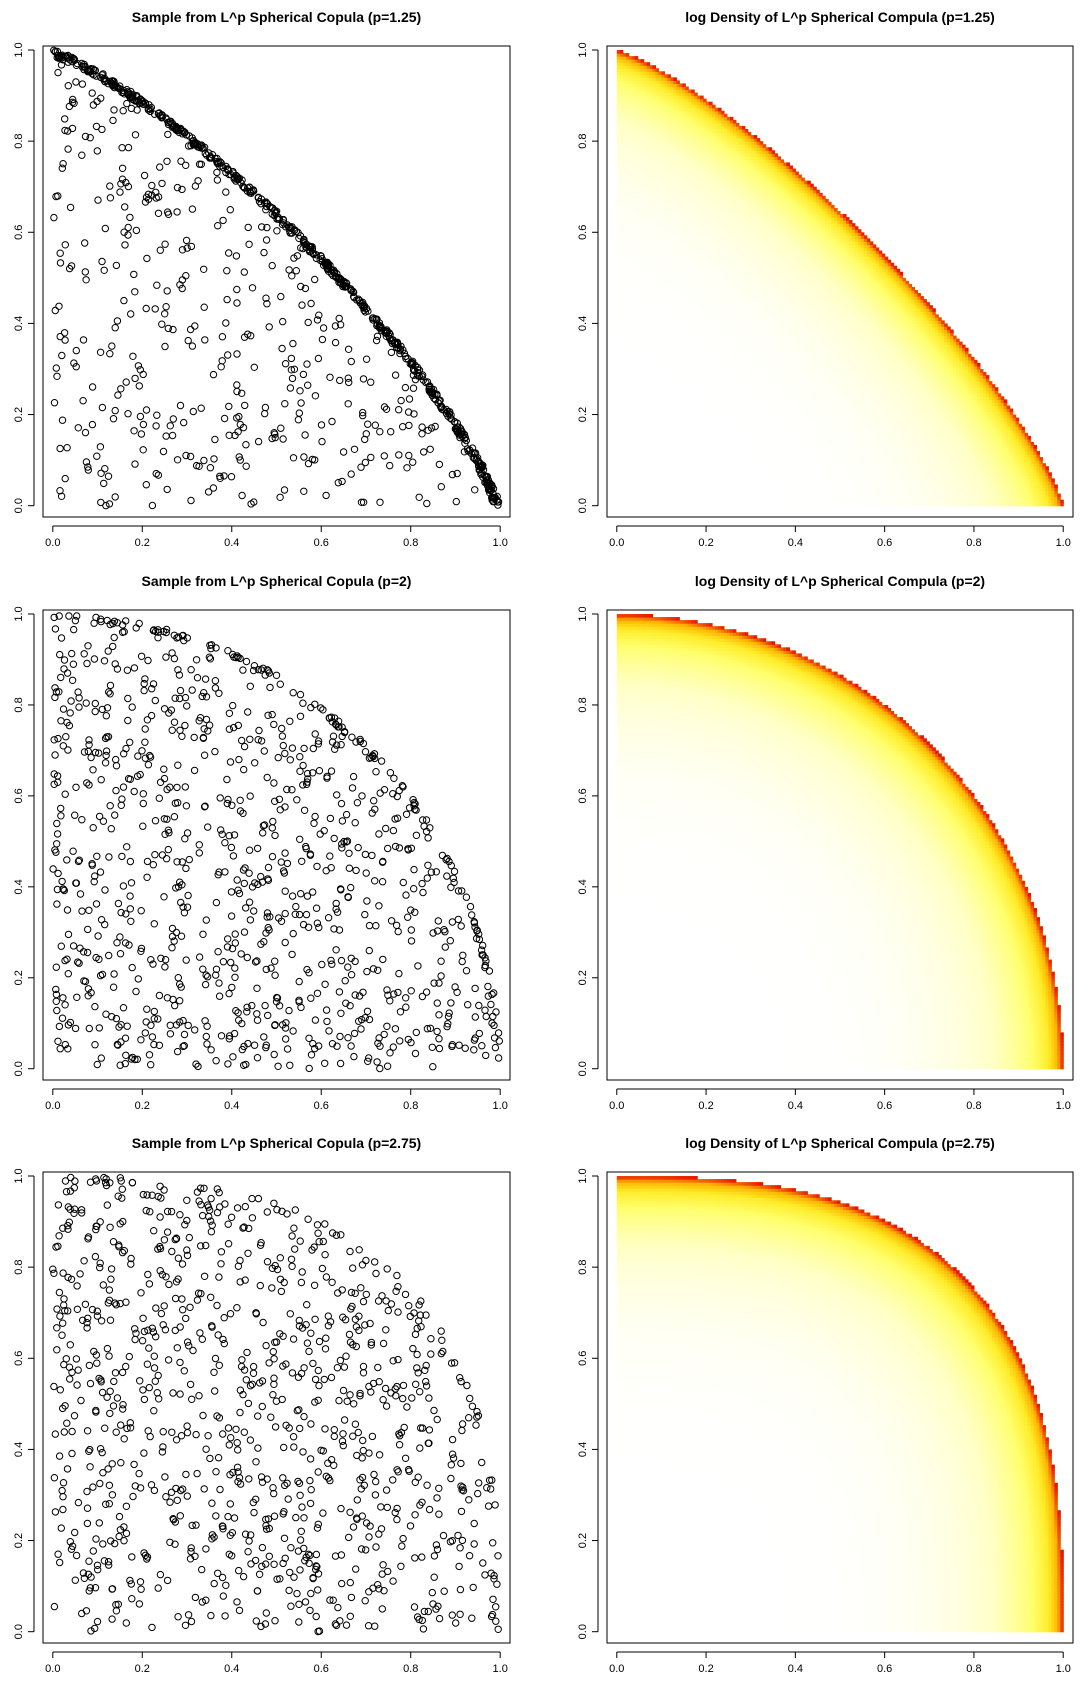  What do you see at coordinates (276, 281) in the screenshot?
I see `panel-1-plot-box` at bounding box center [276, 281].